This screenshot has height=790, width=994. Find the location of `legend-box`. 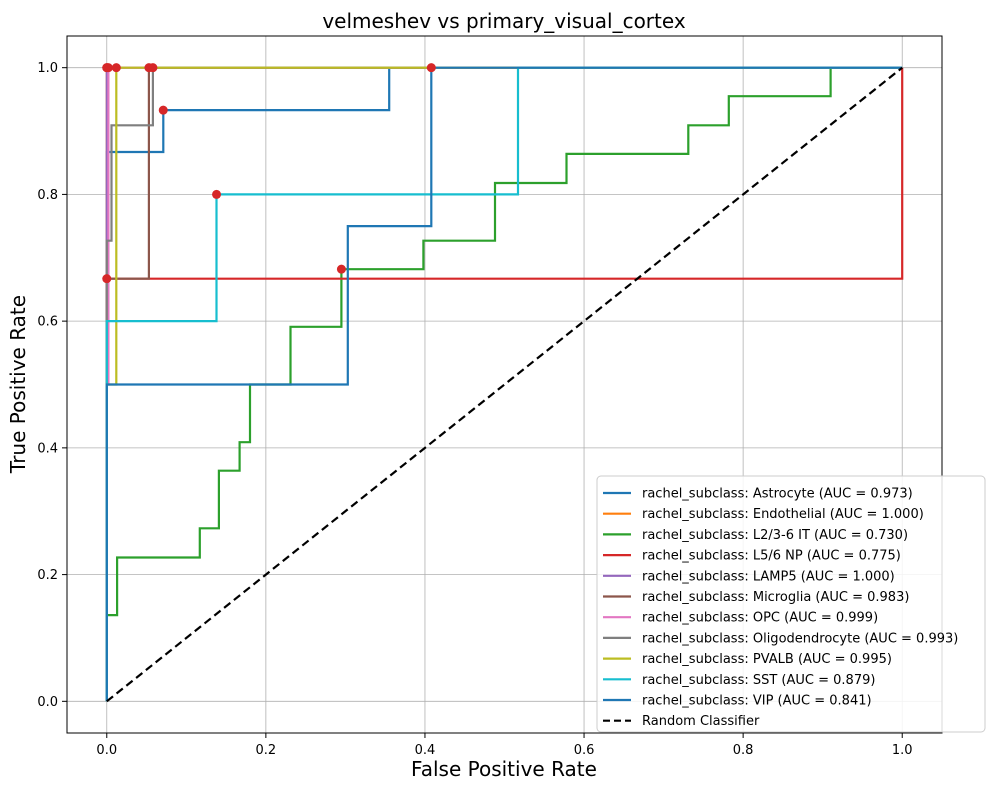

legend-box is located at coordinates (791, 604).